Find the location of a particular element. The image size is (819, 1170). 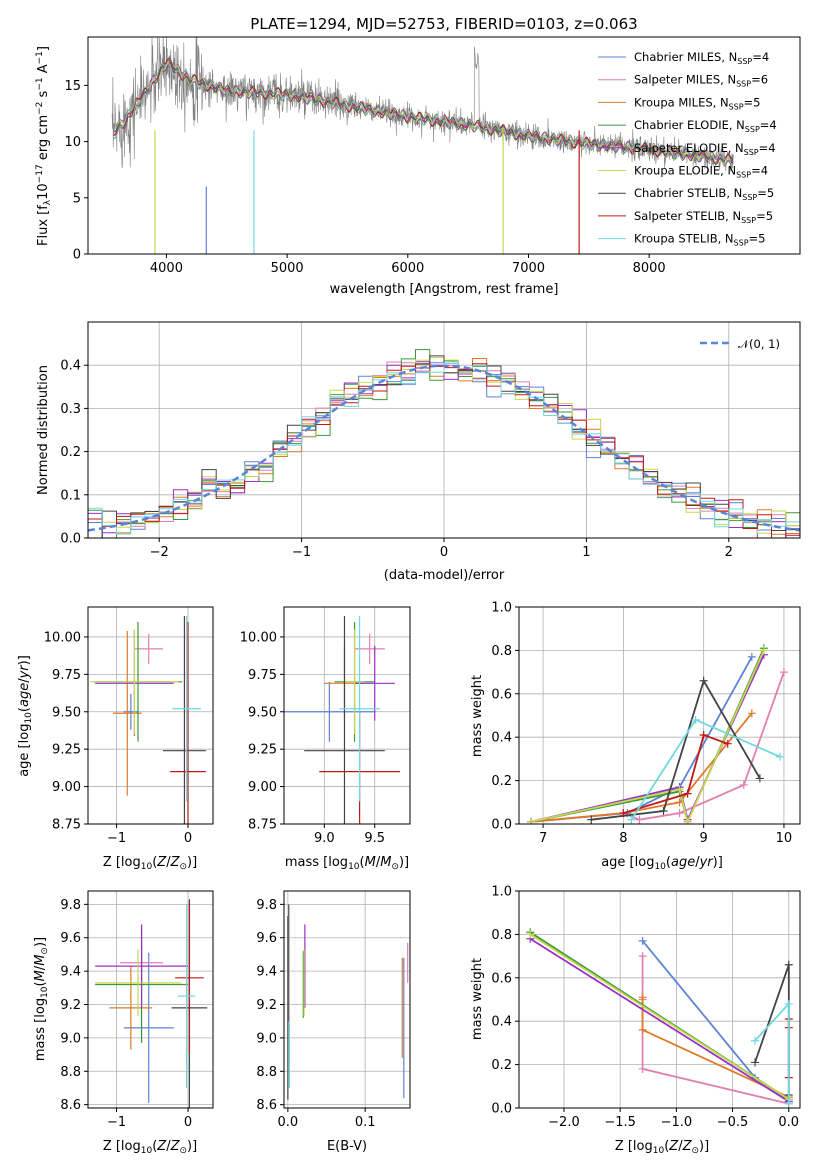

mass-vs-extinction-y-tick-label: 9.2 is located at coordinates (266, 1005).